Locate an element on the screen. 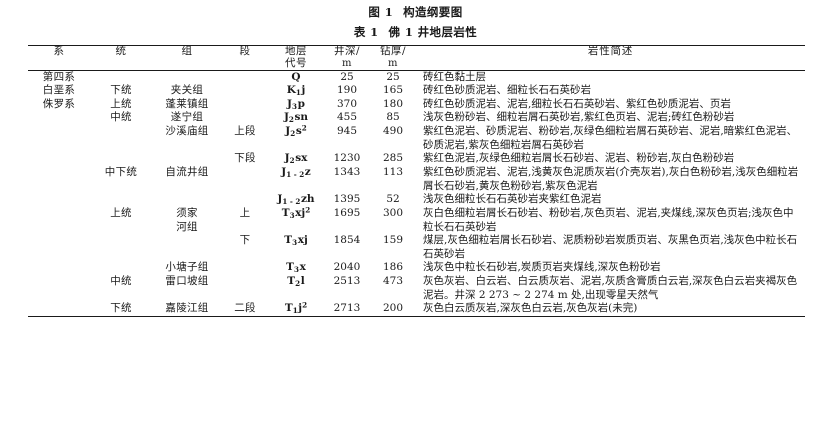  cell-drilled-thickness: 186 is located at coordinates (393, 267).